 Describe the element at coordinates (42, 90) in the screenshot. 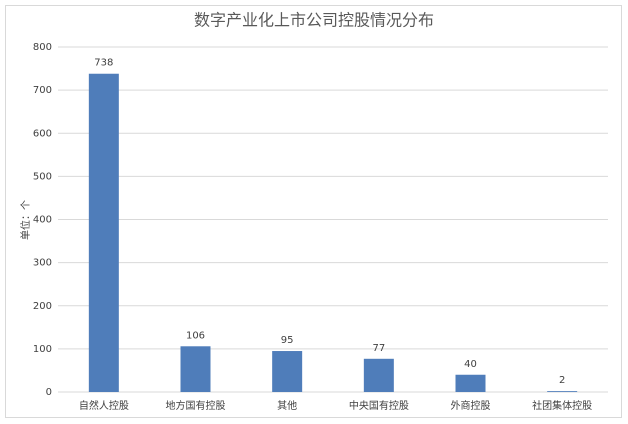

I see `y-tick-label: 700` at that location.